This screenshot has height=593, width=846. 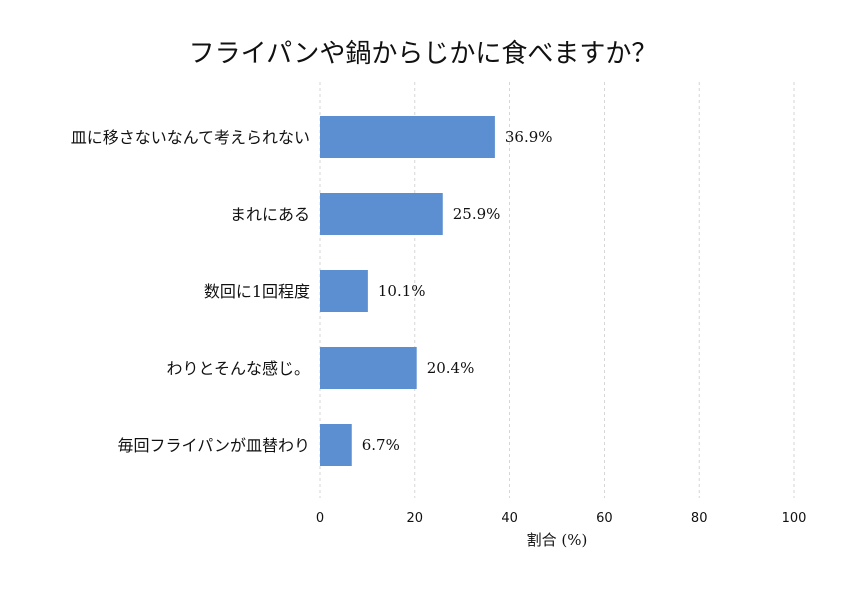 I want to click on category-label: 毎回フライパンが皿替わり, so click(x=214, y=445).